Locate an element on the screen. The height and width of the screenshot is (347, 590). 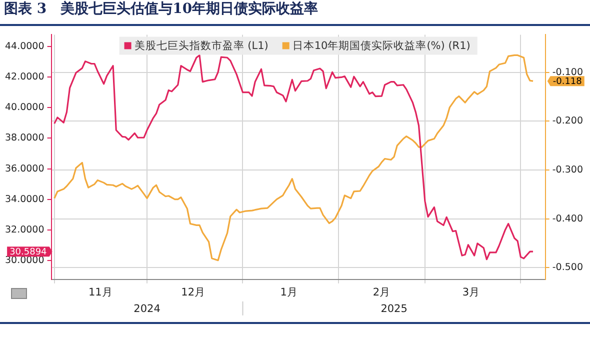
y2-tick-label: -0.400 is located at coordinates (567, 218).